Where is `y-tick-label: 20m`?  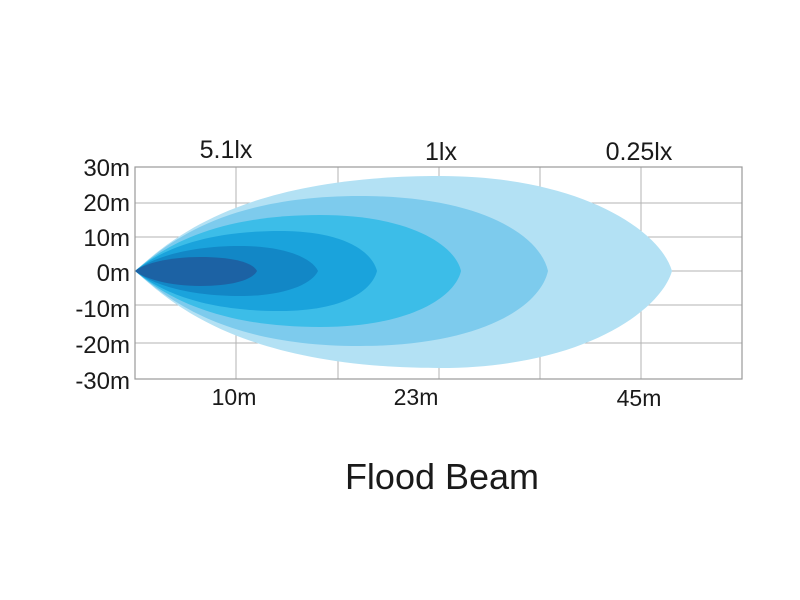
y-tick-label: 20m is located at coordinates (106, 203).